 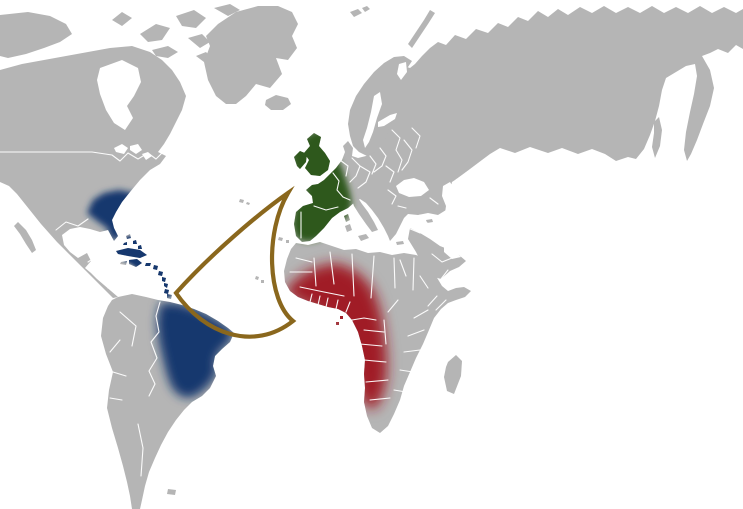 I want to click on madagascar, so click(x=453, y=374).